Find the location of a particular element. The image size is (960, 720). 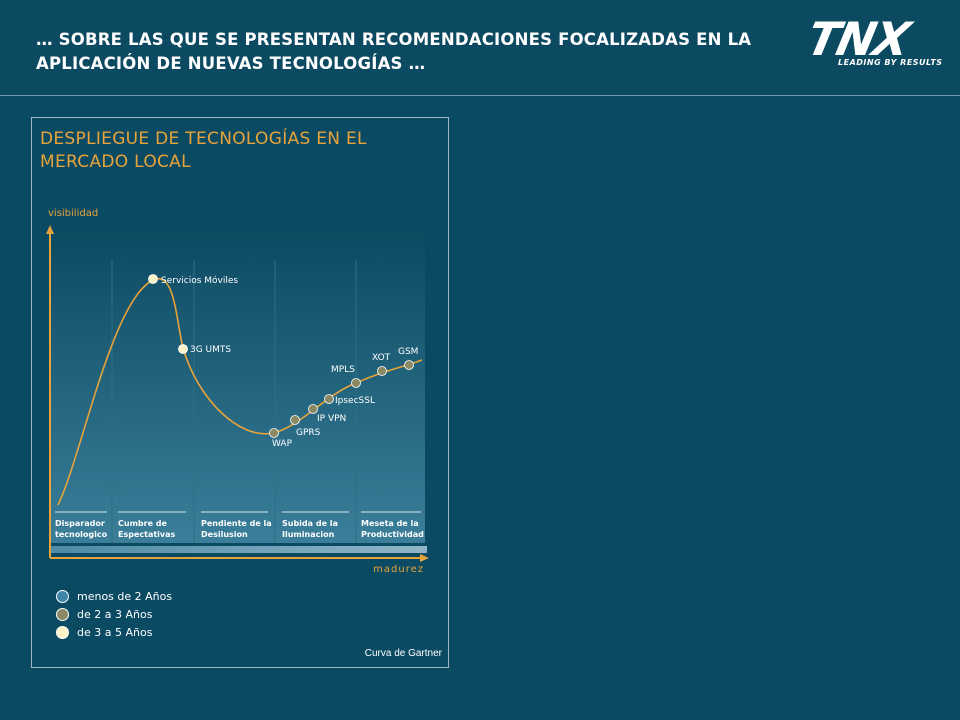

phase-label: Productividad is located at coordinates (392, 534).